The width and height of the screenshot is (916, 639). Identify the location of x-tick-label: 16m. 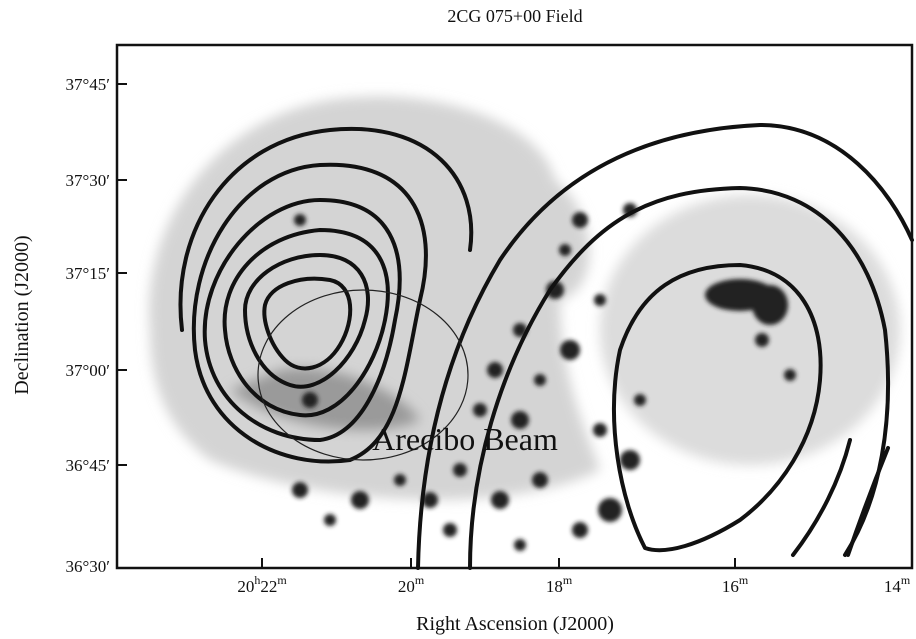
(735, 584).